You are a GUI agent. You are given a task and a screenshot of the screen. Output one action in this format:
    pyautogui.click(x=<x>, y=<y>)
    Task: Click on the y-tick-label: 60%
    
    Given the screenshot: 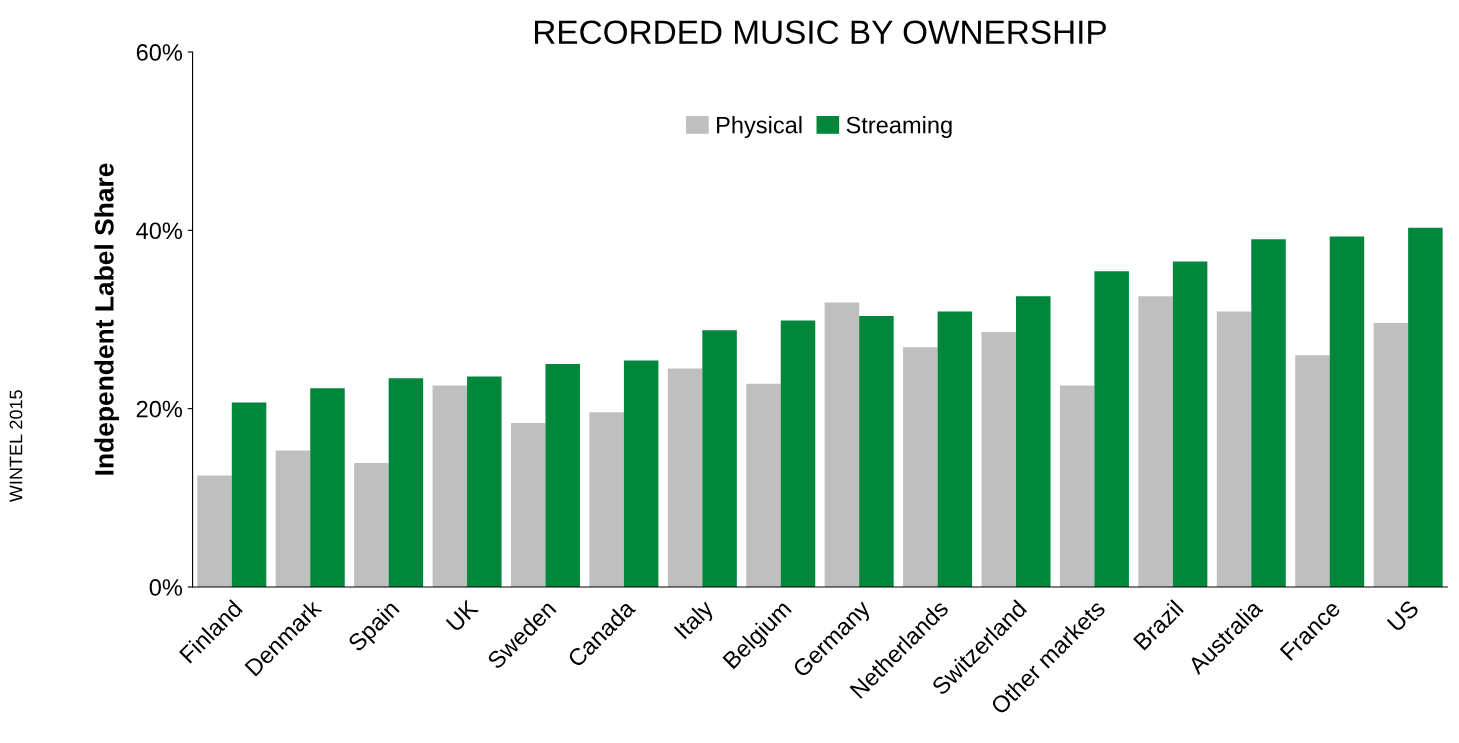 What is the action you would take?
    pyautogui.click(x=159, y=52)
    